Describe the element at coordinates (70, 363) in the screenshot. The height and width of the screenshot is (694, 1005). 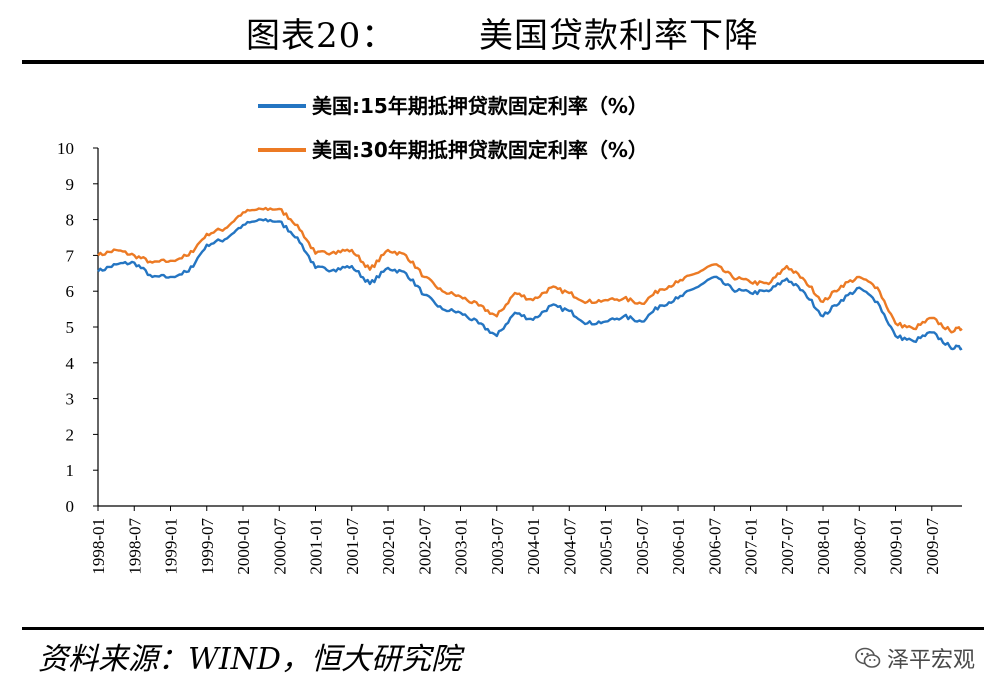
I see `y-tick-label: 4` at that location.